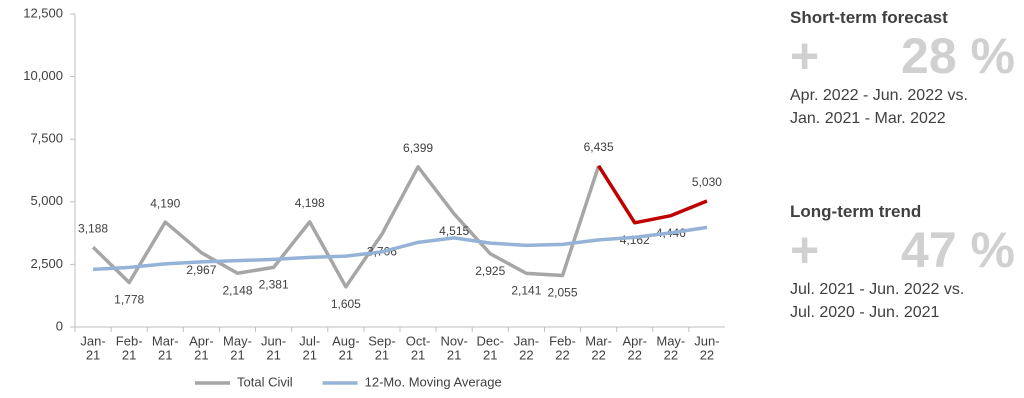 The width and height of the screenshot is (1024, 398). Describe the element at coordinates (310, 203) in the screenshot. I see `data-label: 4,198` at that location.